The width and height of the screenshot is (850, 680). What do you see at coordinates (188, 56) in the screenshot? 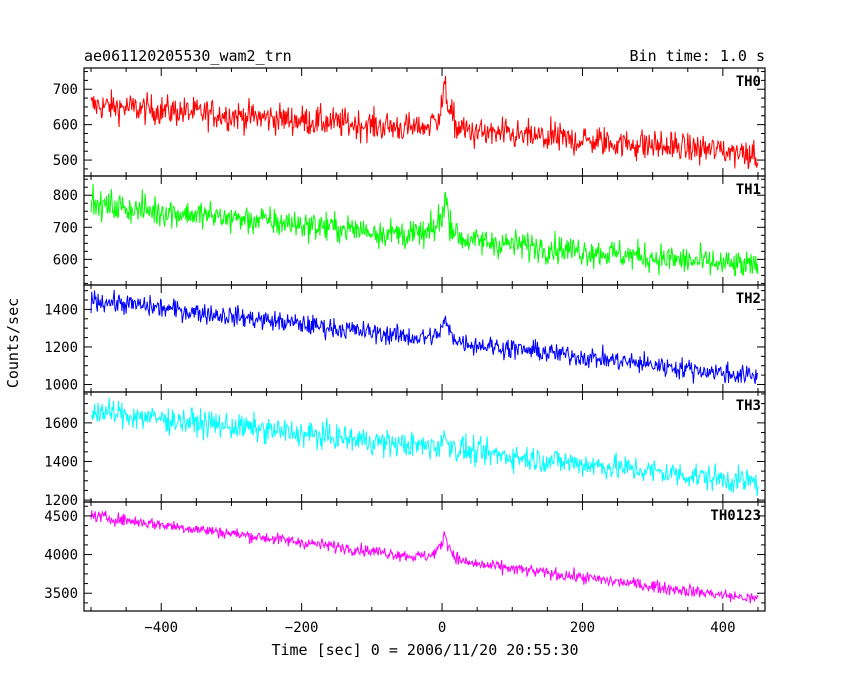
I see `chart-title: ae061120205530_wam2_trn` at bounding box center [188, 56].